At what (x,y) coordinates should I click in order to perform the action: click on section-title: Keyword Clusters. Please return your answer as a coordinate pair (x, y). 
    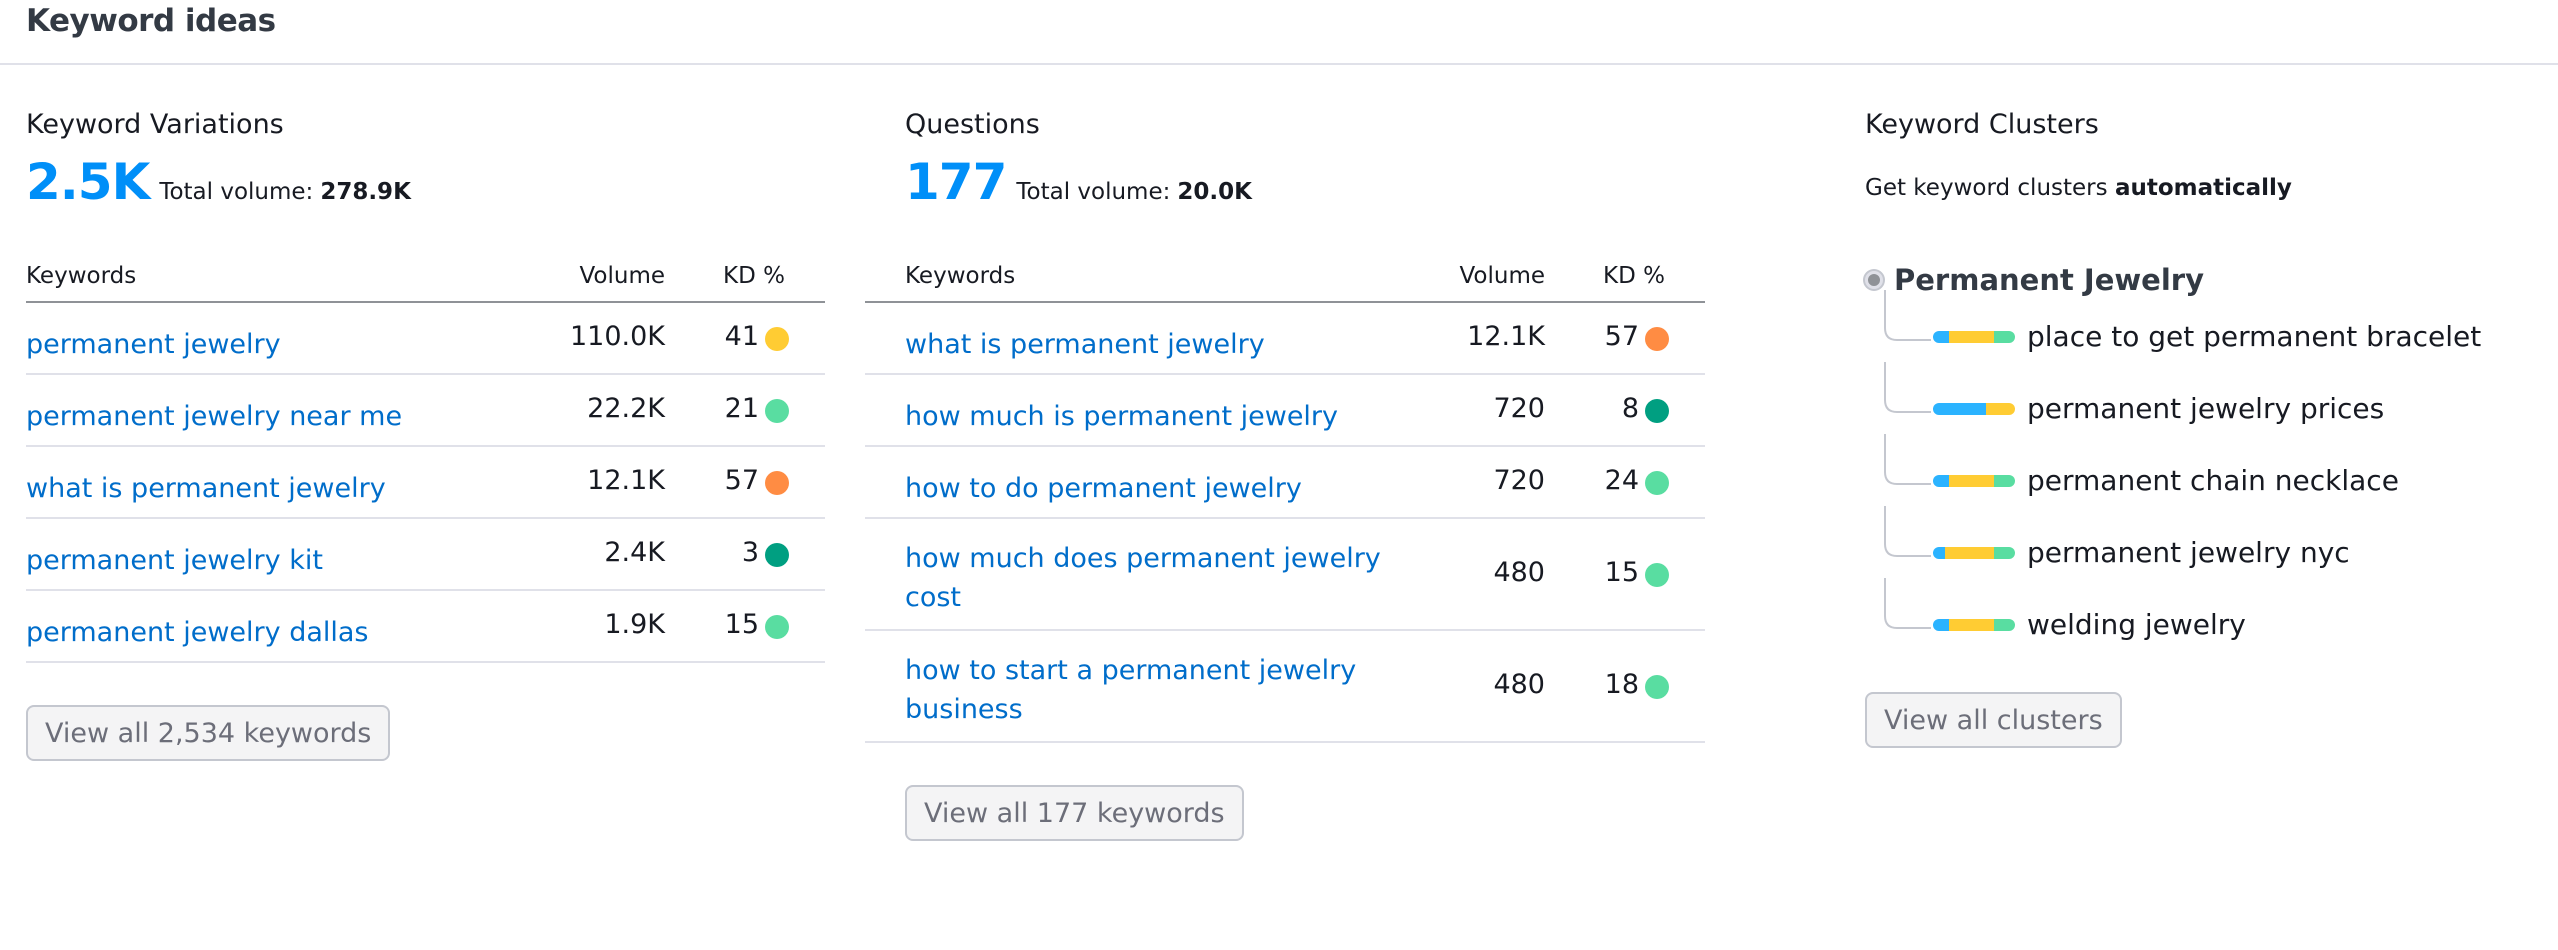
    Looking at the image, I should click on (1982, 124).